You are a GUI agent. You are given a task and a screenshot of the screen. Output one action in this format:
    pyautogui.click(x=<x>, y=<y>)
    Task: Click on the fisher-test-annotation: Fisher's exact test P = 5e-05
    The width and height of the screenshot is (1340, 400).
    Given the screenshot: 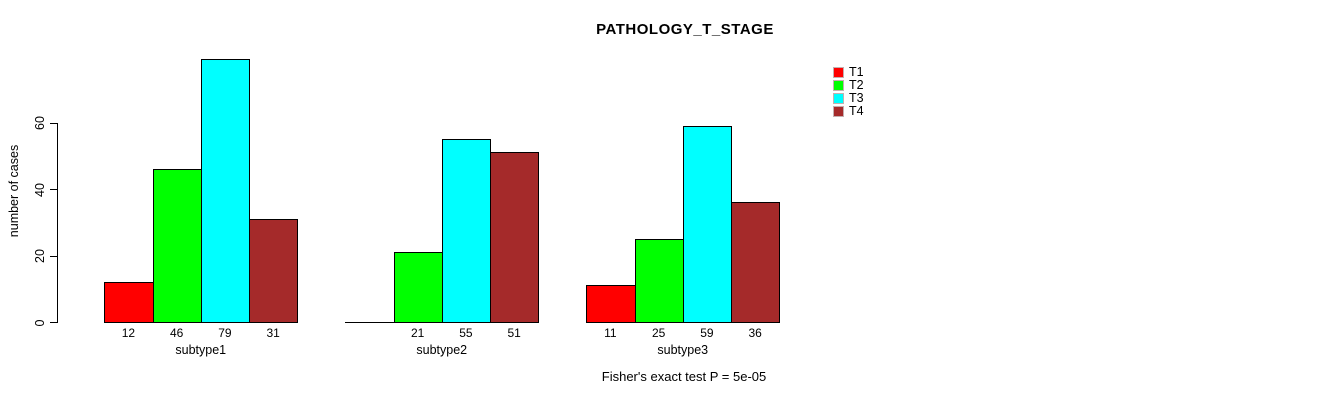 What is the action you would take?
    pyautogui.click(x=684, y=376)
    